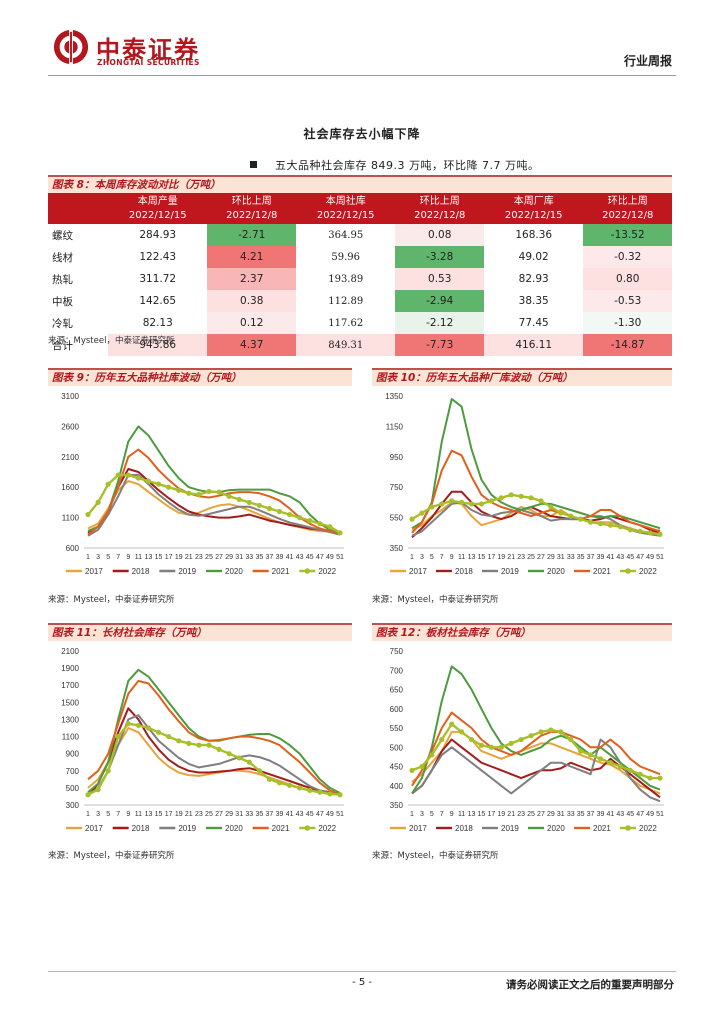  I want to click on x-tick-label: 7, so click(442, 814).